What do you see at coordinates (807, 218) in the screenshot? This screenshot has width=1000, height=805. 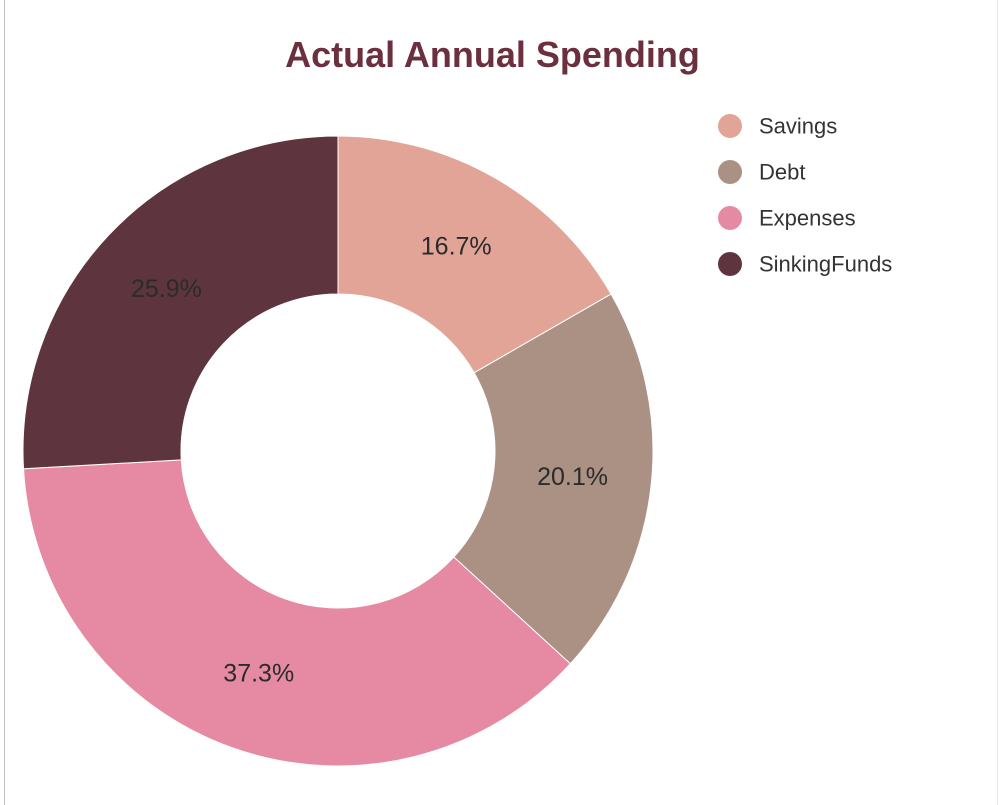 I see `legend-label-expenses: Expenses` at bounding box center [807, 218].